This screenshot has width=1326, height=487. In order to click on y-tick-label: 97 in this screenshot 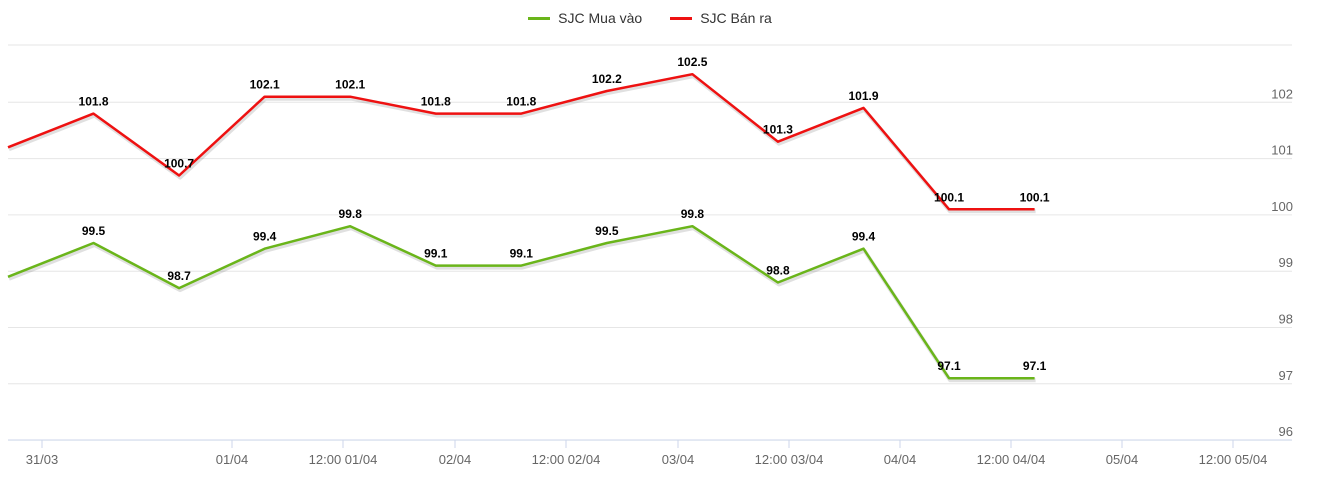, I will do `click(1286, 375)`.